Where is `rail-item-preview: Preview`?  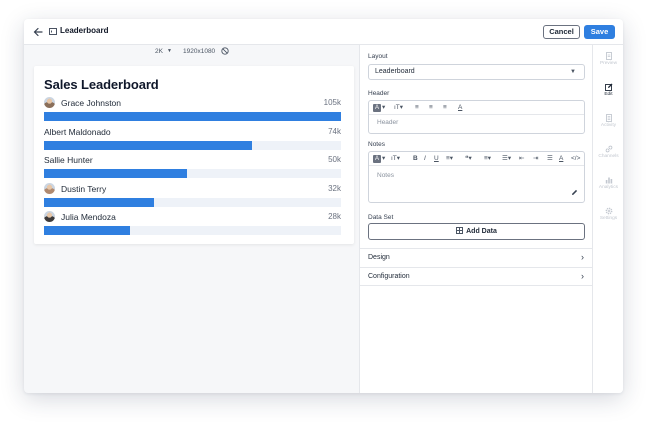
rail-item-preview: Preview is located at coordinates (608, 59).